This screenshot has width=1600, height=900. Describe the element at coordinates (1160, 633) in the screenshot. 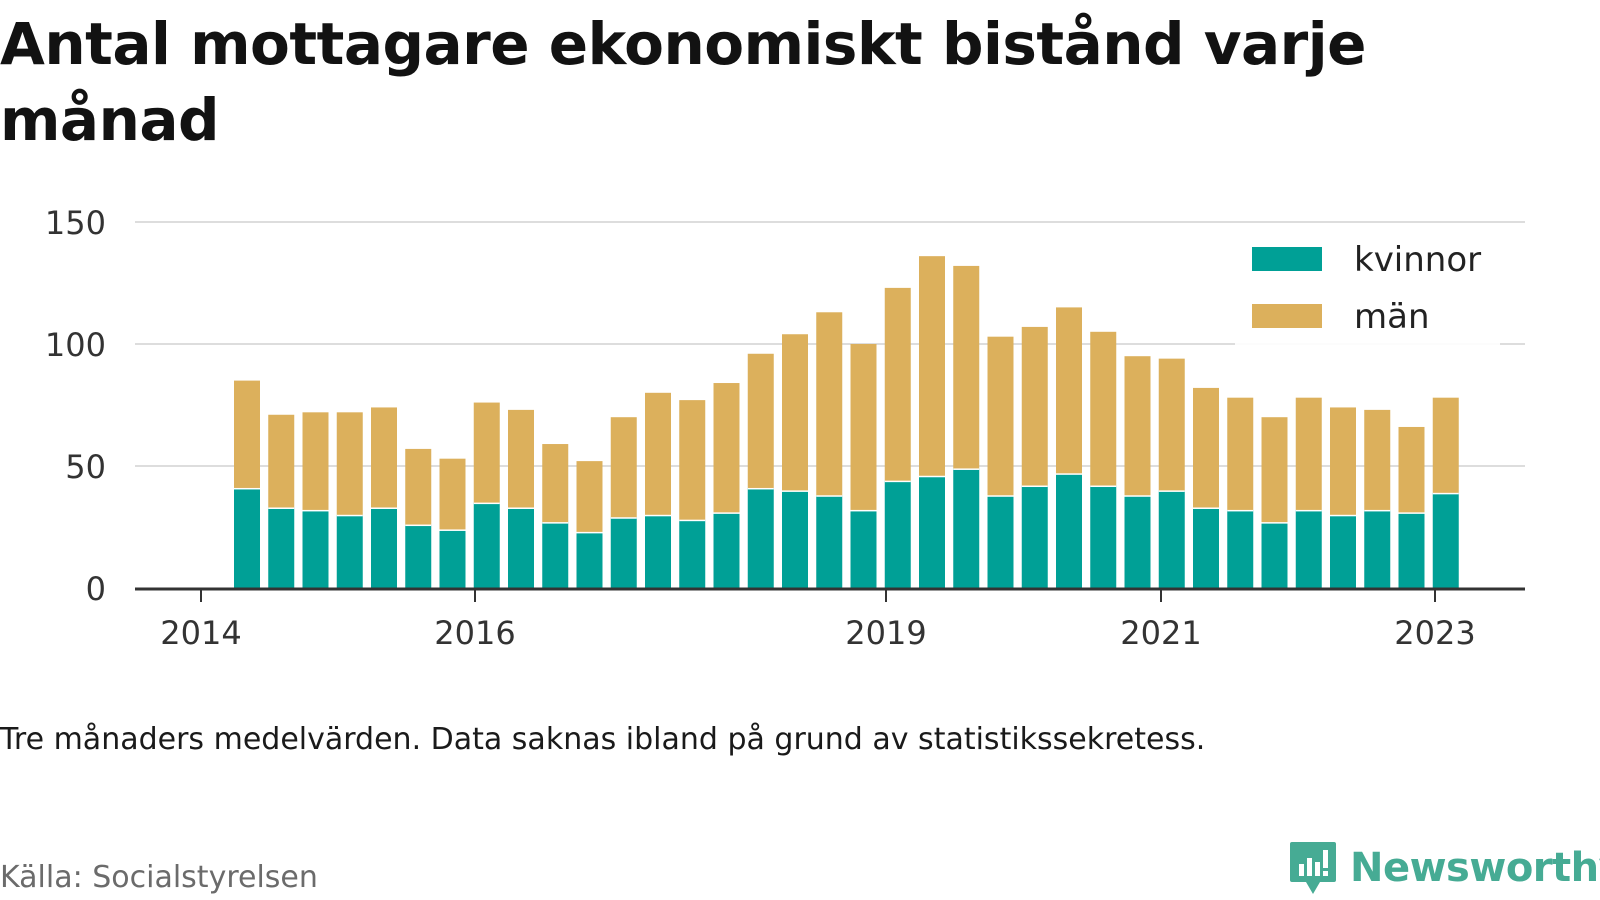

I see `x-tick-label-2021: 2021` at that location.